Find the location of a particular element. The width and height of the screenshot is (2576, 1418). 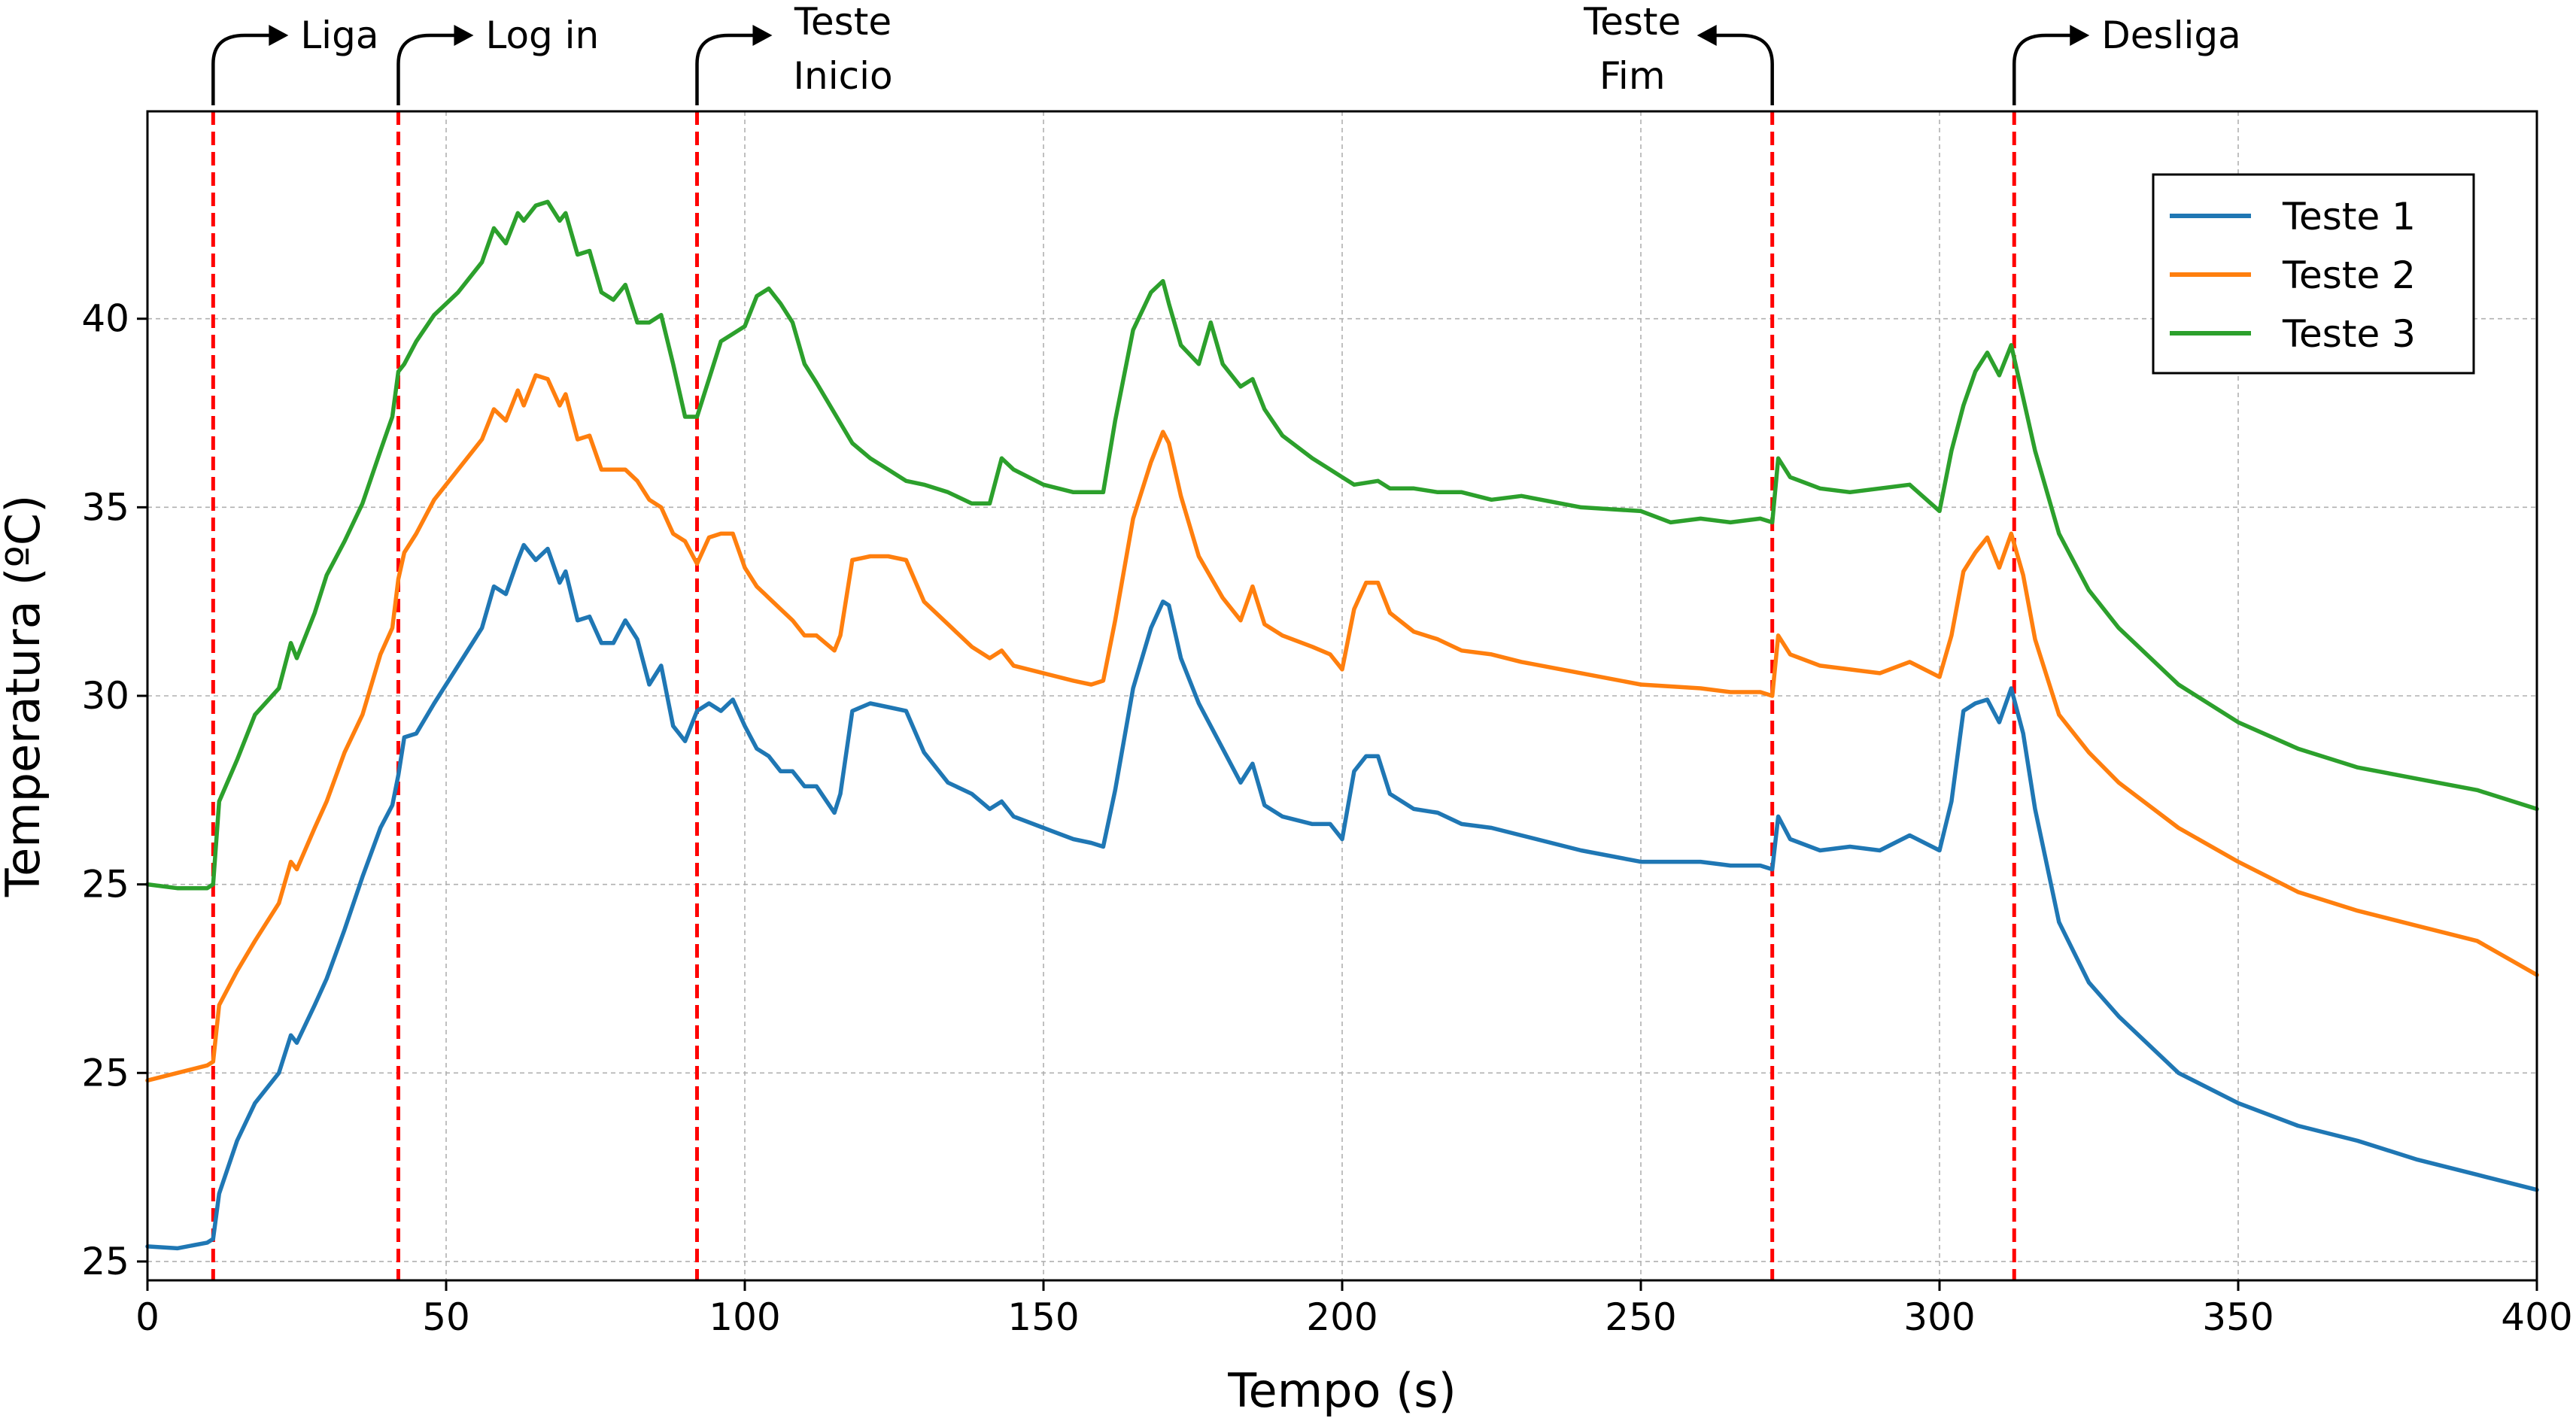

legend: Teste 1 Teste 2 Teste 3 is located at coordinates (2314, 274).